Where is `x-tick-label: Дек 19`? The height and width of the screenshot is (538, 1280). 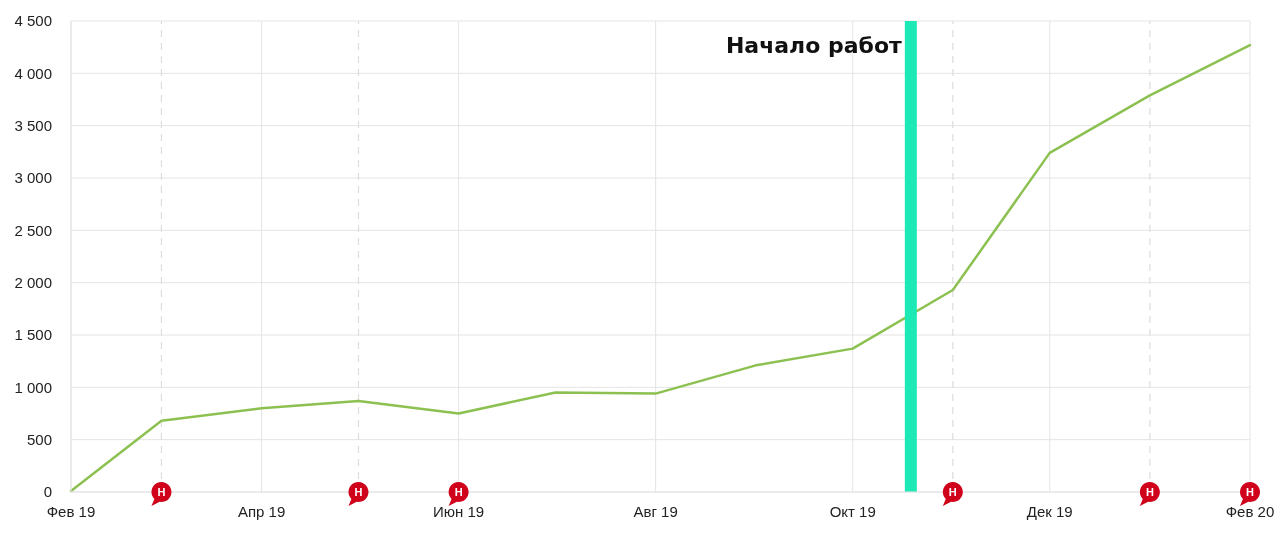 x-tick-label: Дек 19 is located at coordinates (1049, 511).